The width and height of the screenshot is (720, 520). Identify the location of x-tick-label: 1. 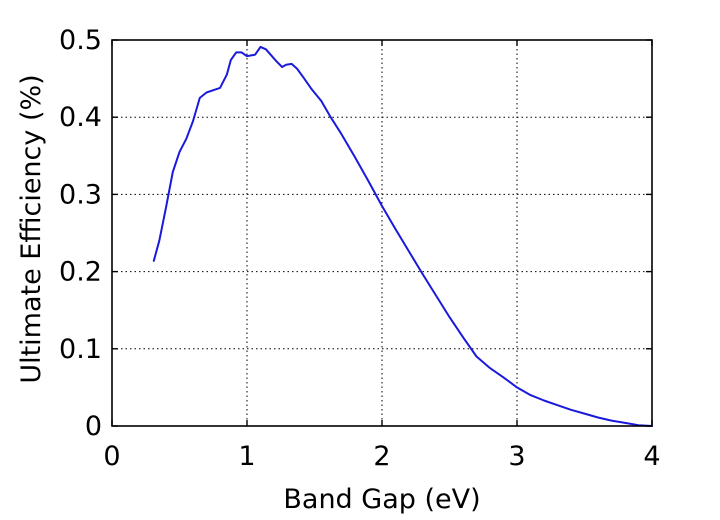
(246, 456).